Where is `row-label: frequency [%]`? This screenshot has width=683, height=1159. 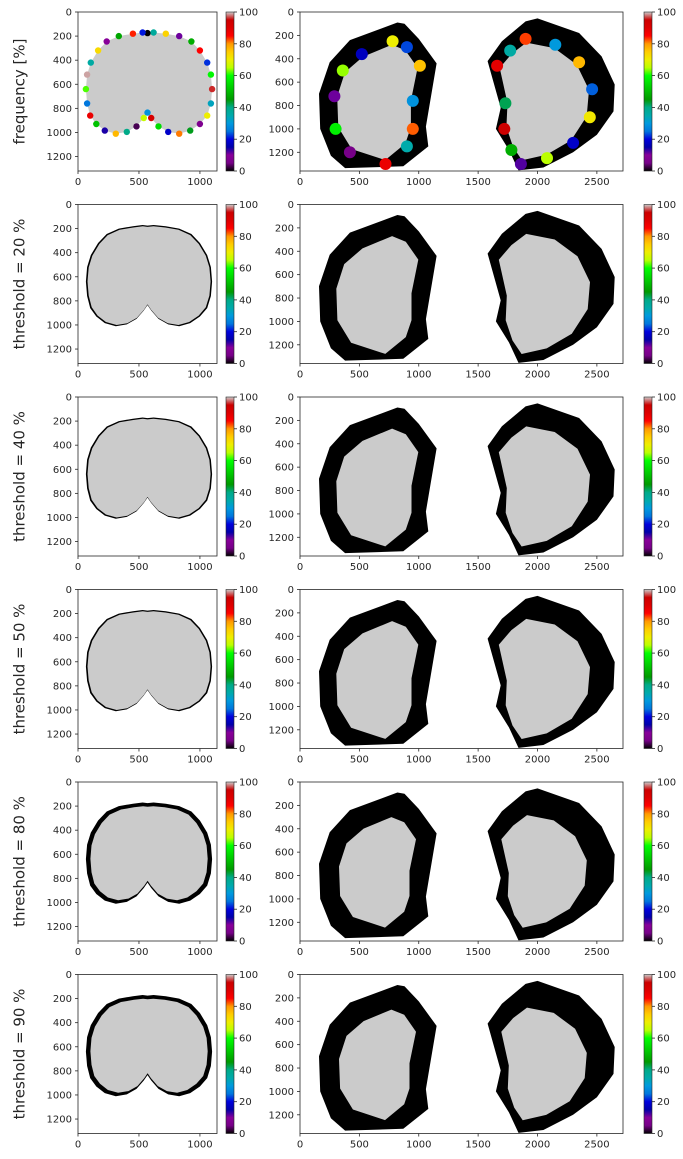
row-label: frequency [%] is located at coordinates (20, 92).